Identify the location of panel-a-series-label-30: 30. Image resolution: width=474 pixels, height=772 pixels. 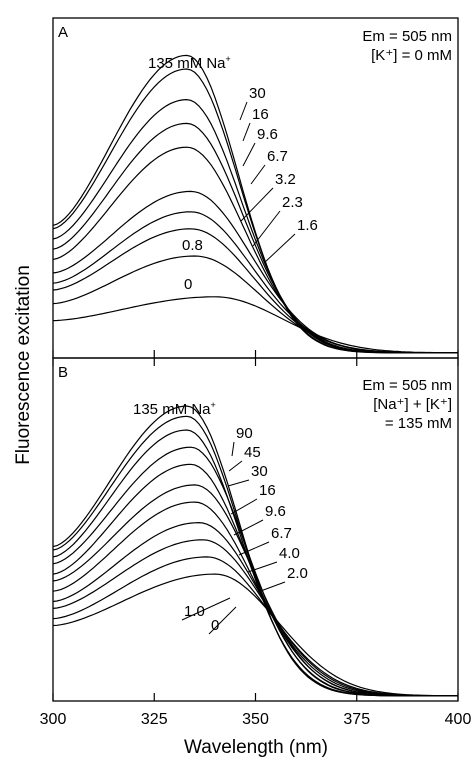
(257, 93).